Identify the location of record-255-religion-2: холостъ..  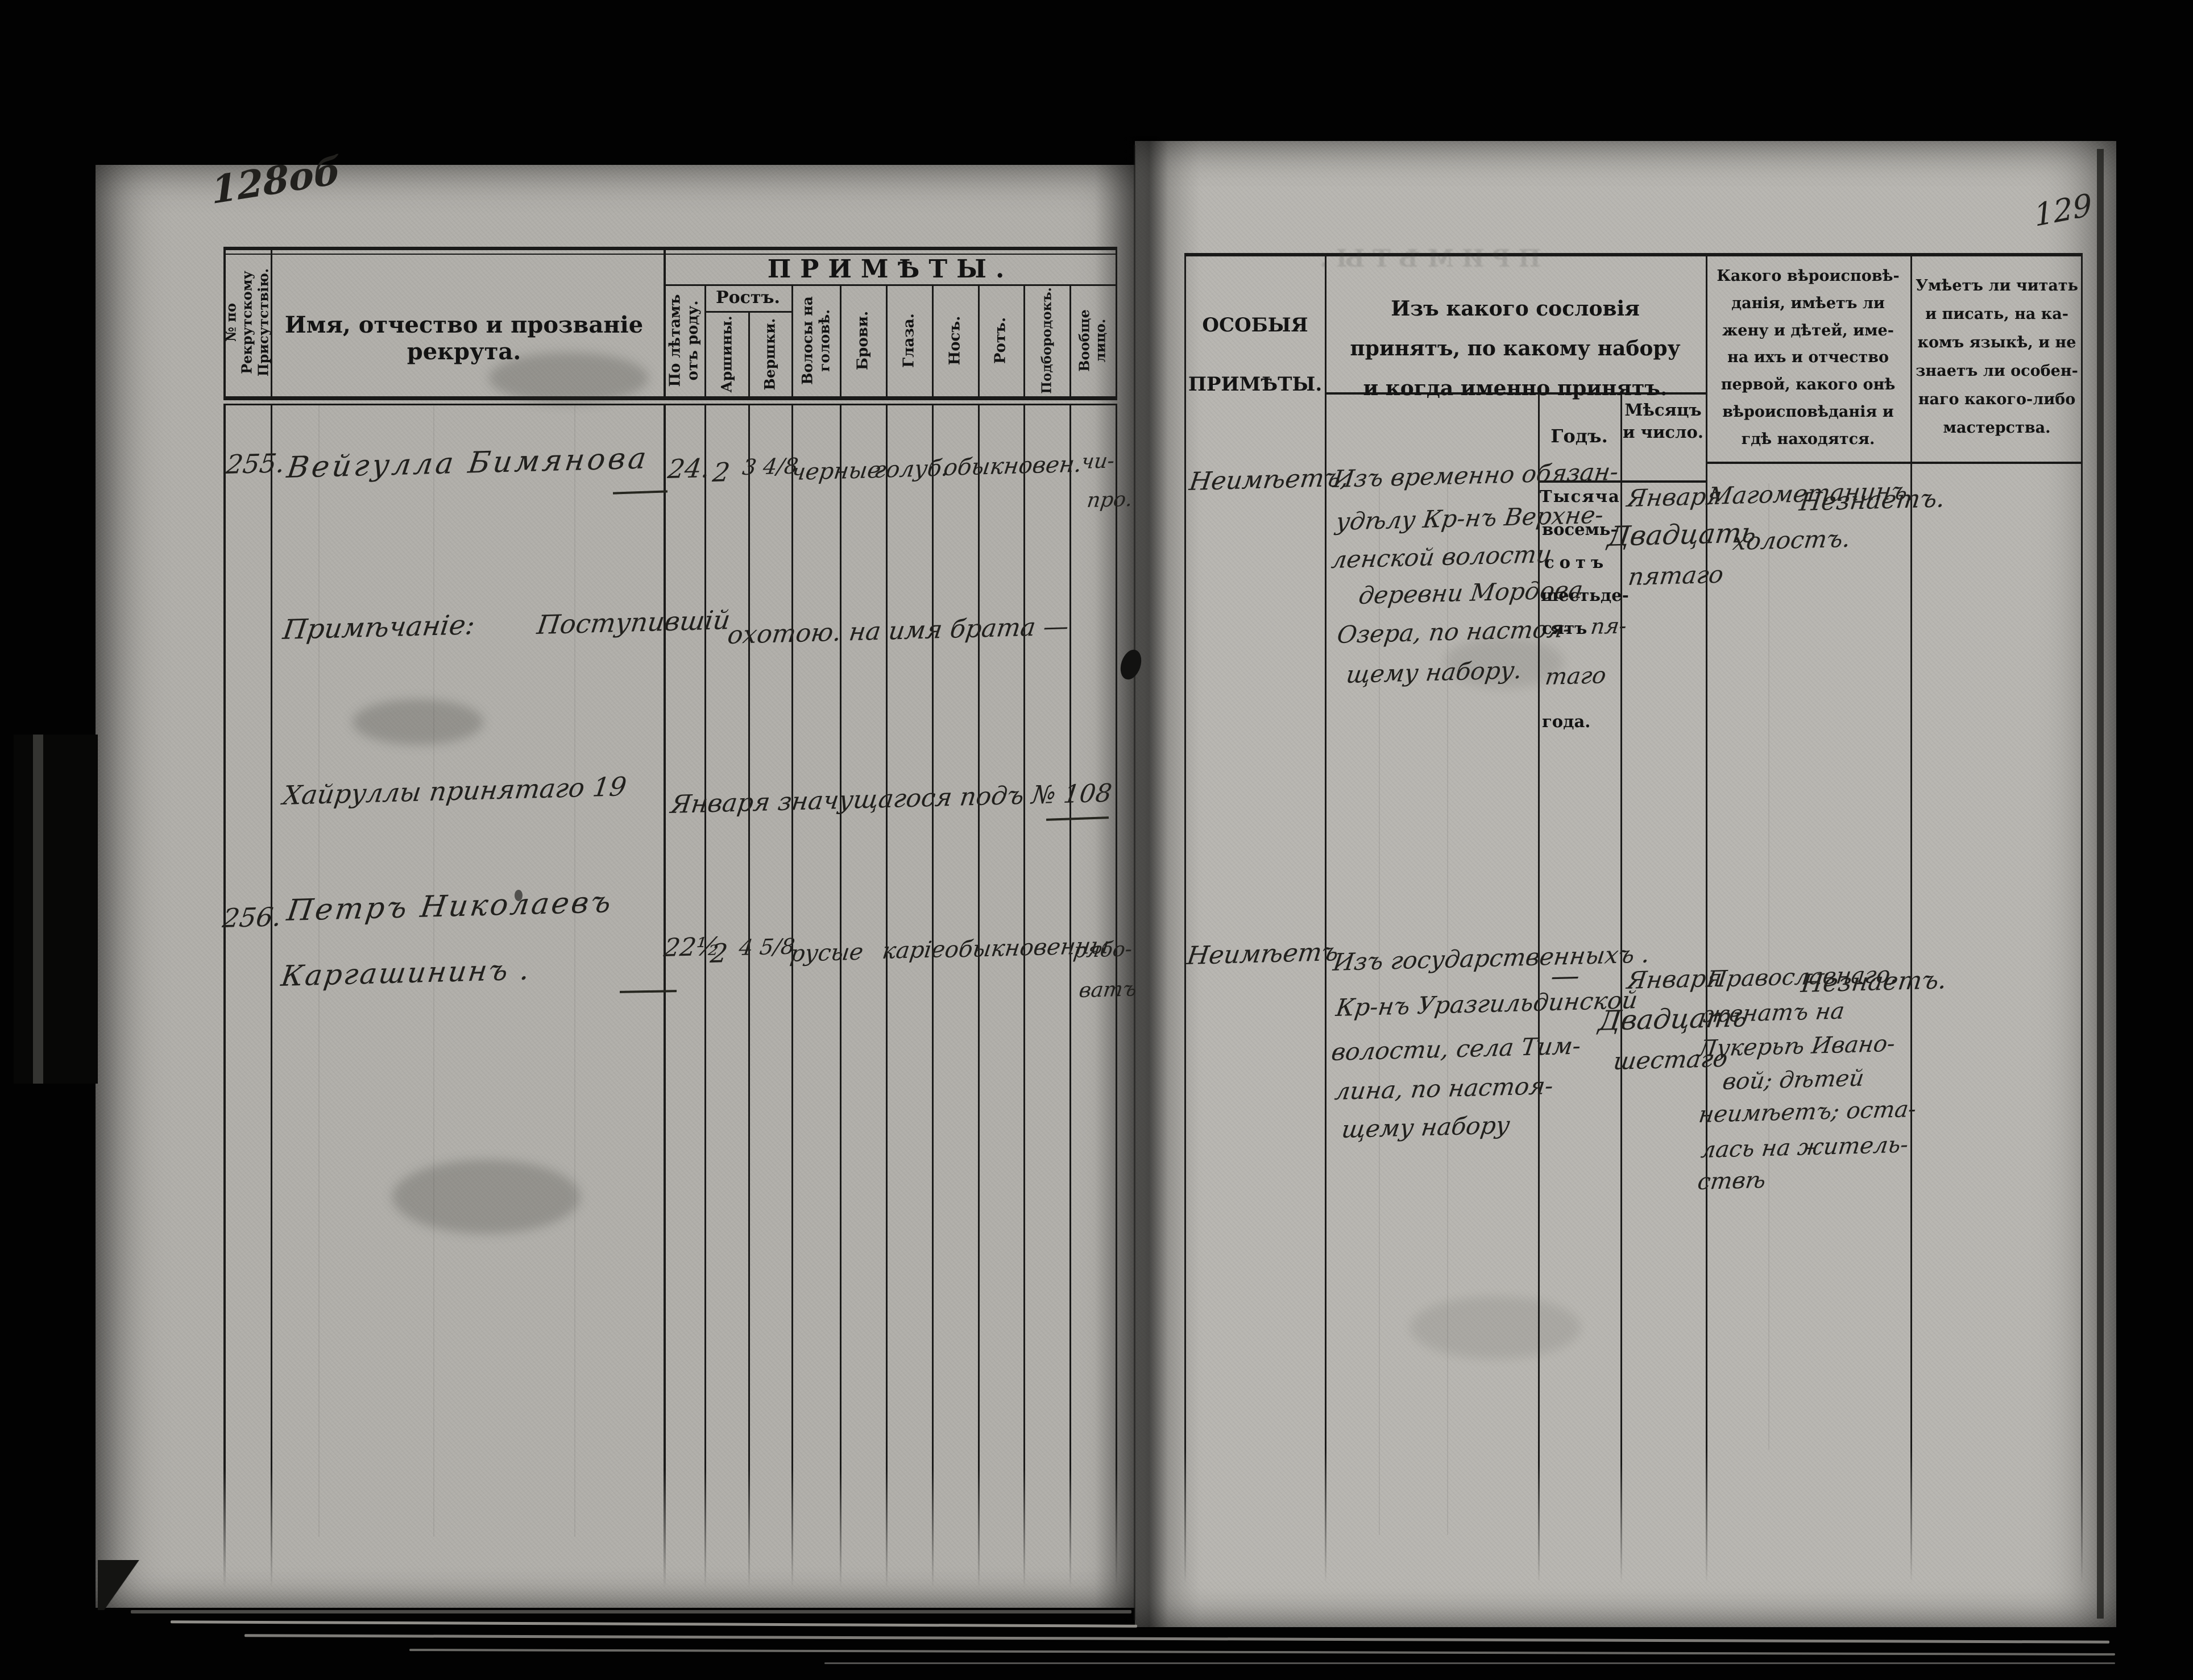
(1791, 539).